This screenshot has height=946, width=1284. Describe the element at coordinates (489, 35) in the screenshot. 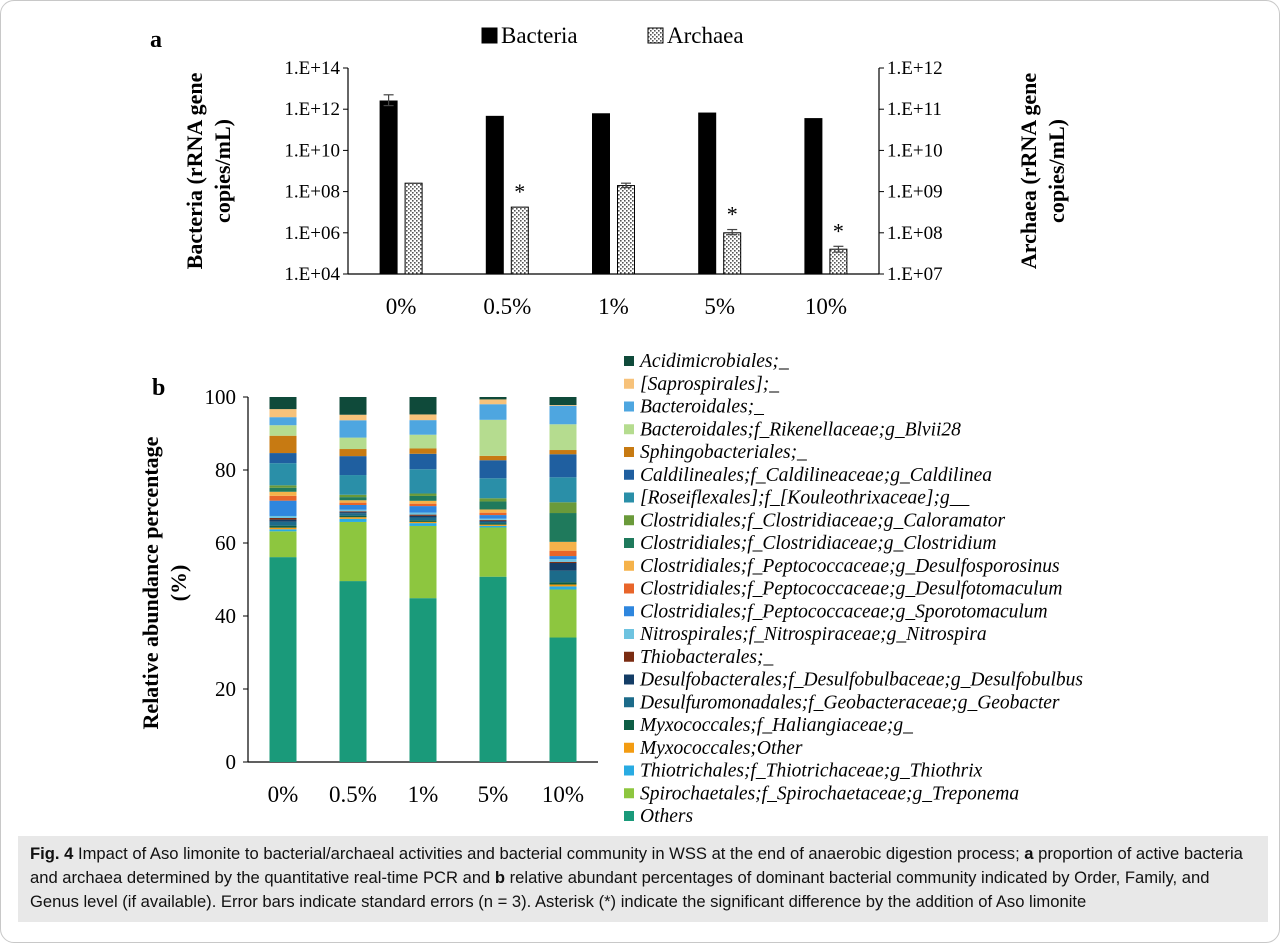

I see `legend-swatch-bacteria` at that location.